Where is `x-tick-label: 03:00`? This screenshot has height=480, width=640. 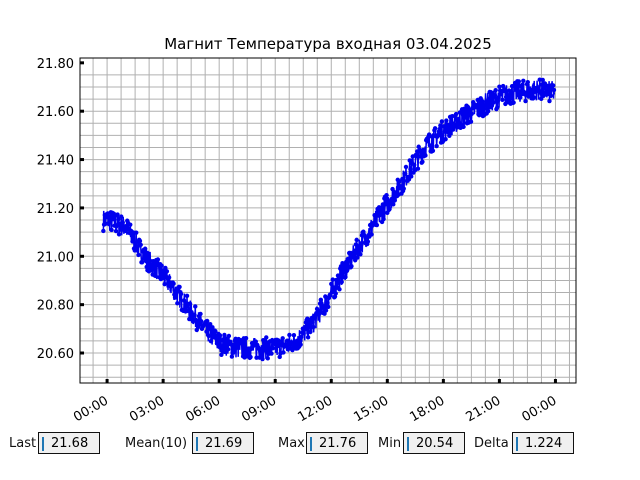
x-tick-label: 03:00 is located at coordinates (147, 409).